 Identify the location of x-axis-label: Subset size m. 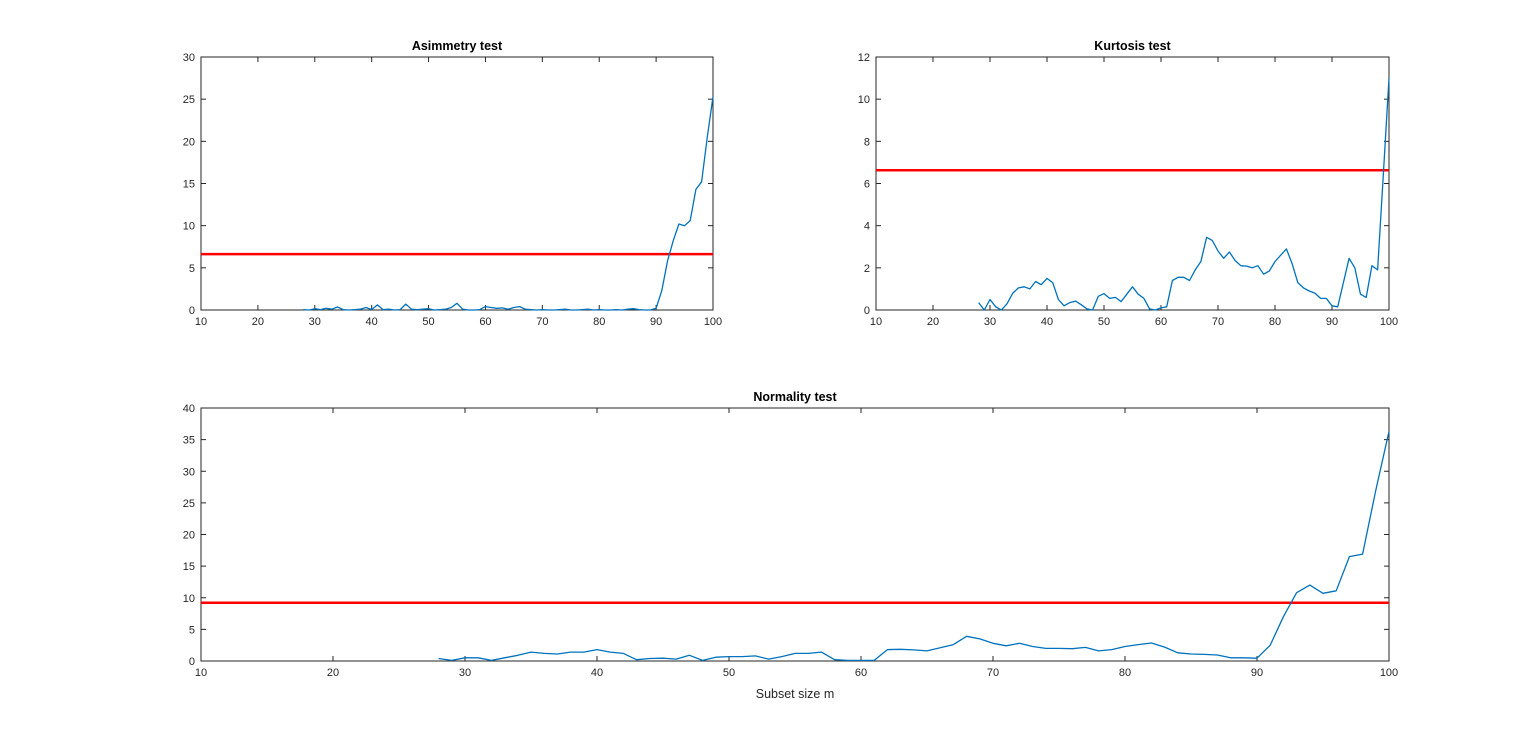
(795, 694).